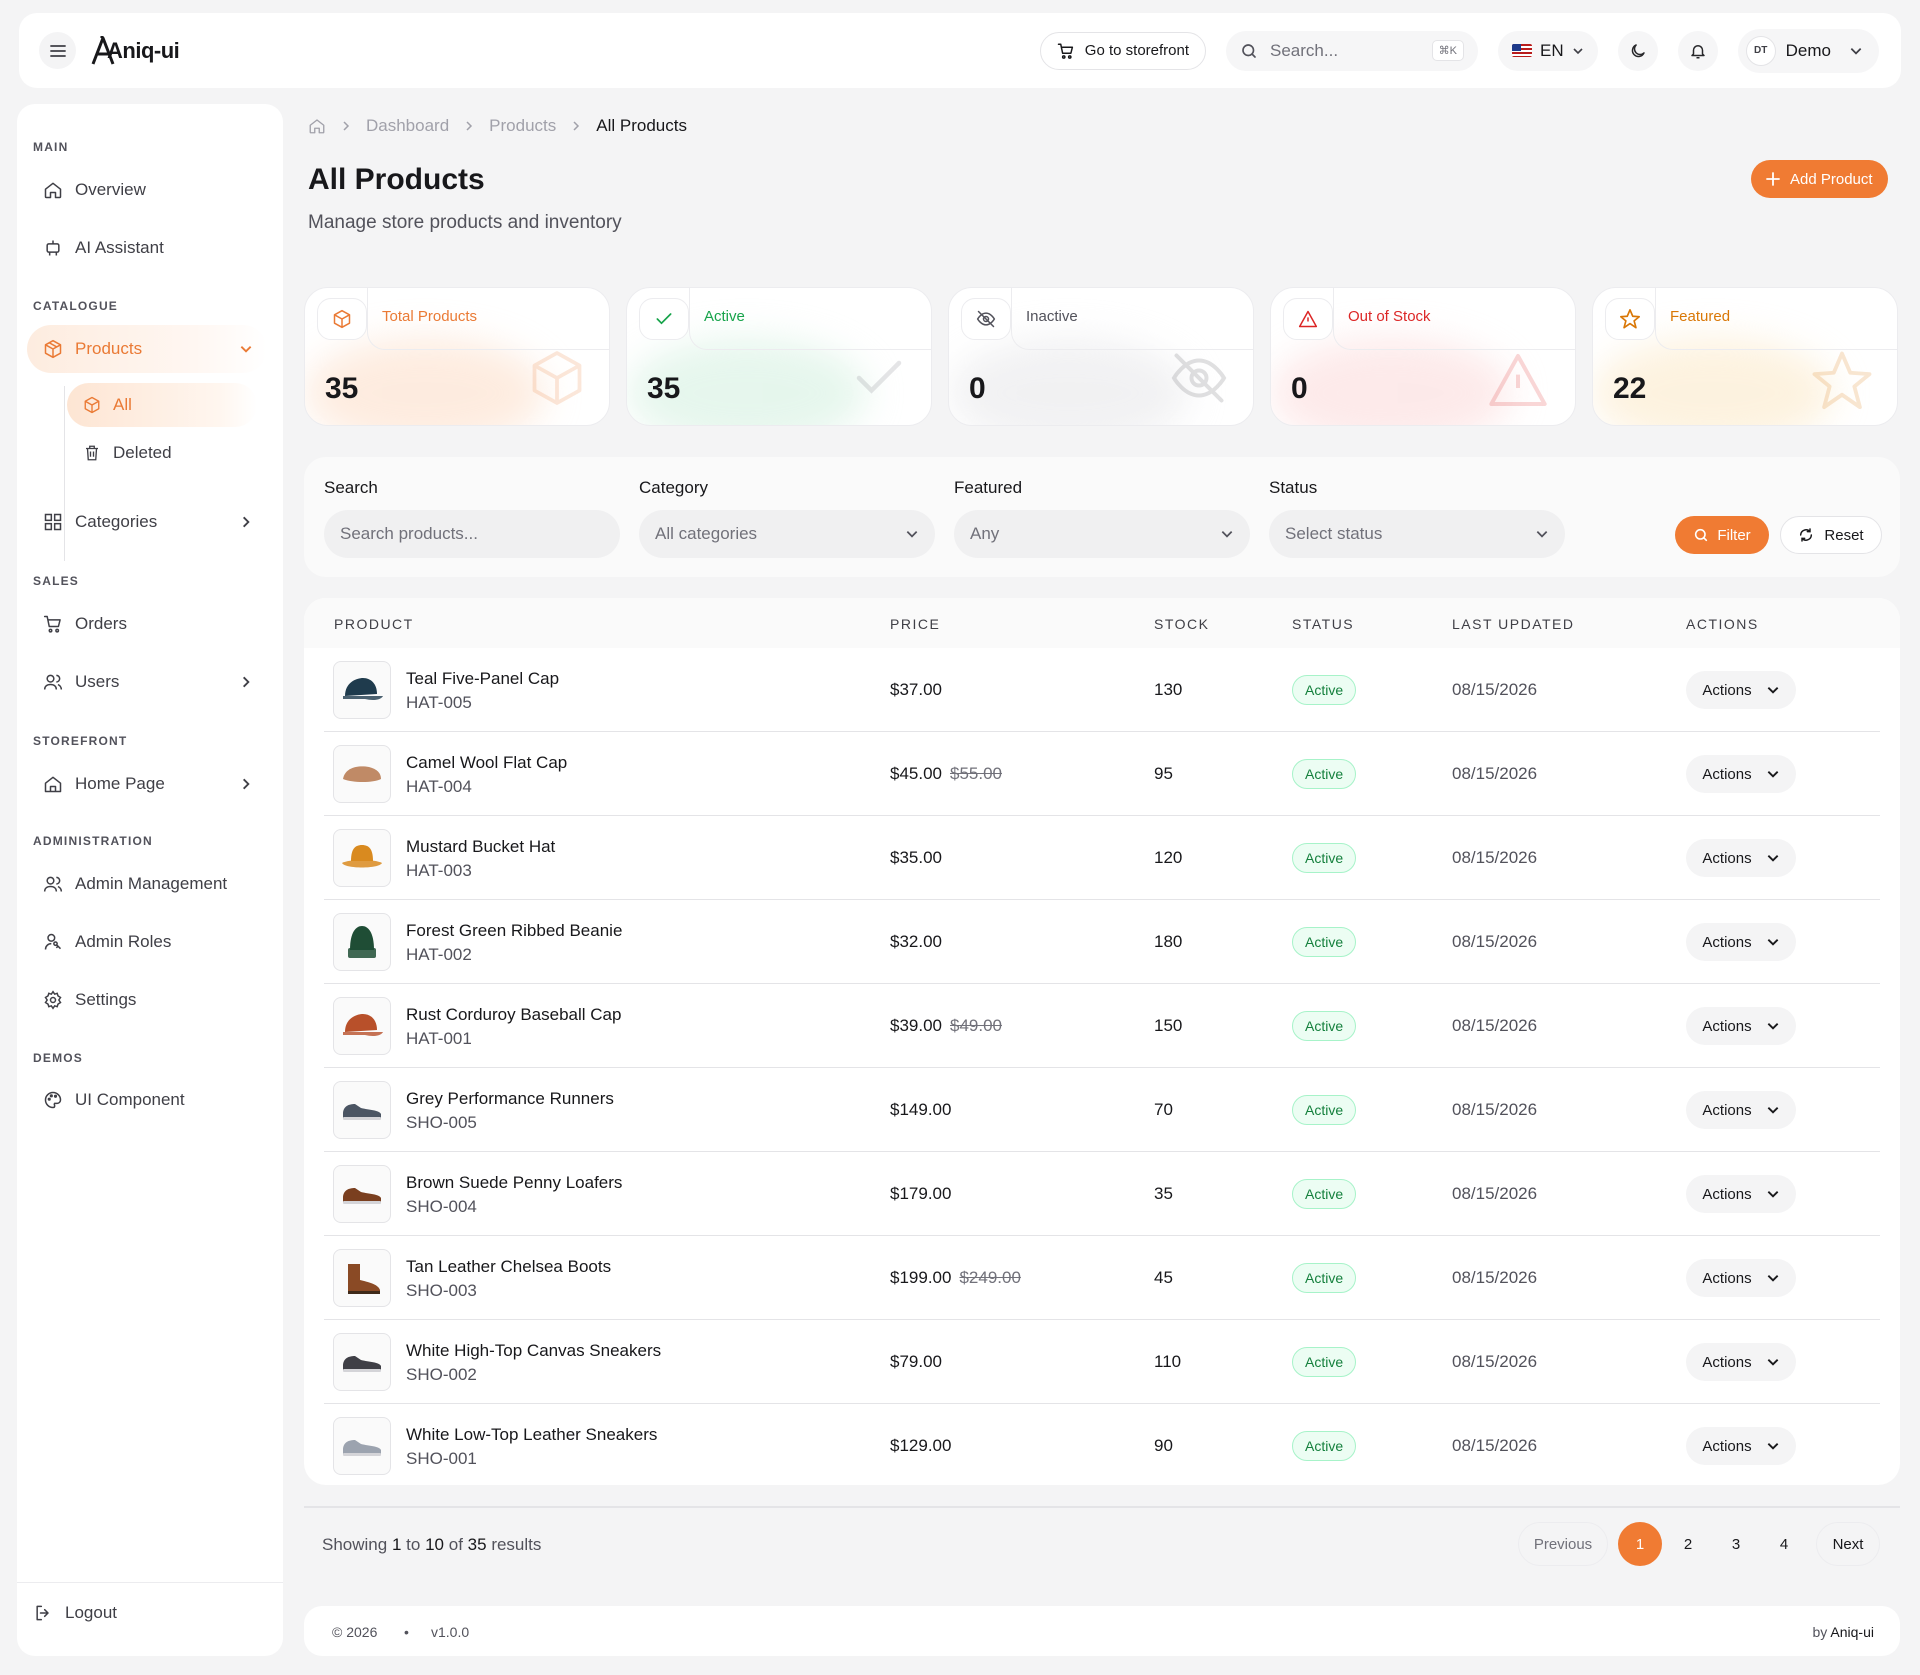 This screenshot has width=1920, height=1675. Describe the element at coordinates (576, 126) in the screenshot. I see `chevron-right-icon` at that location.